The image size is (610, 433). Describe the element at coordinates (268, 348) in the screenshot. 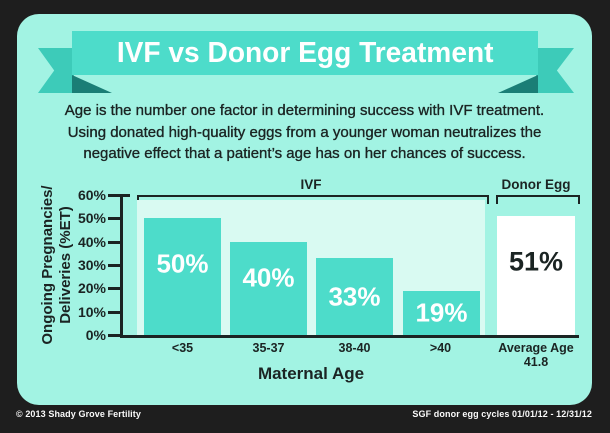

I see `x-label-35-37: 35-37` at that location.